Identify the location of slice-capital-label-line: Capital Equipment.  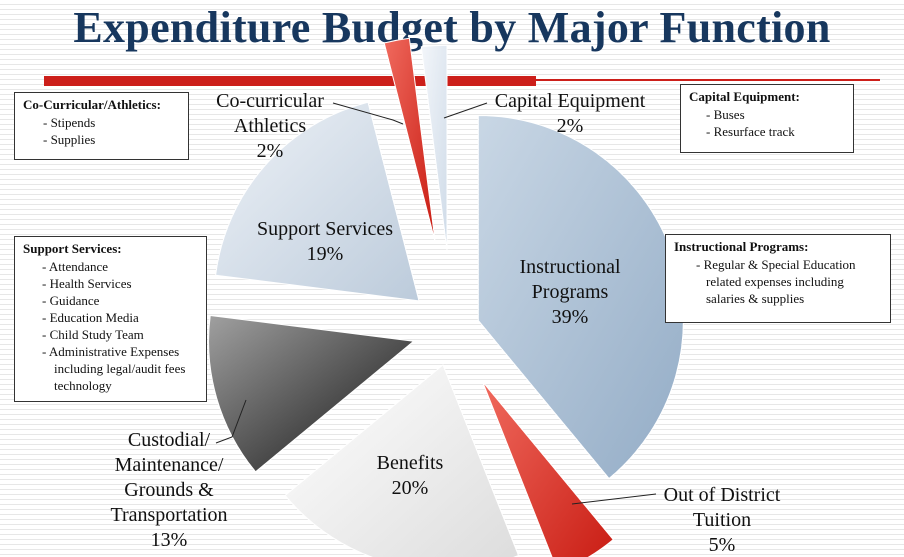
(570, 101).